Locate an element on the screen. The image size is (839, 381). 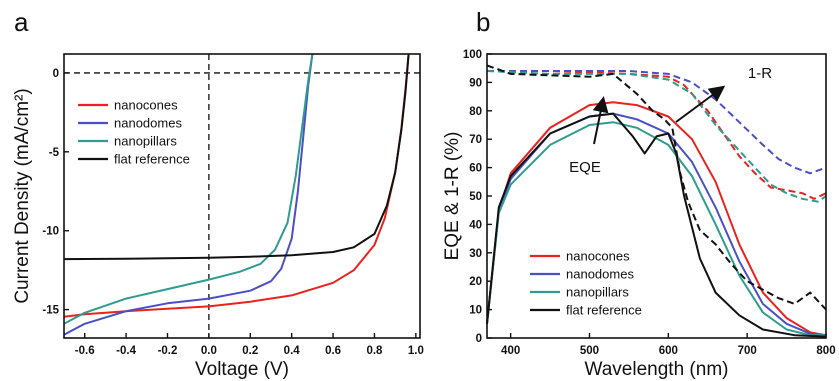
series-line-nanodomes-1r is located at coordinates (657, 122).